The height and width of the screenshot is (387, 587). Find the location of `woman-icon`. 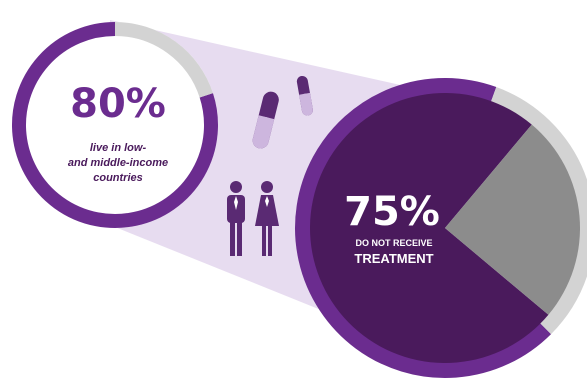

woman-icon is located at coordinates (267, 218).